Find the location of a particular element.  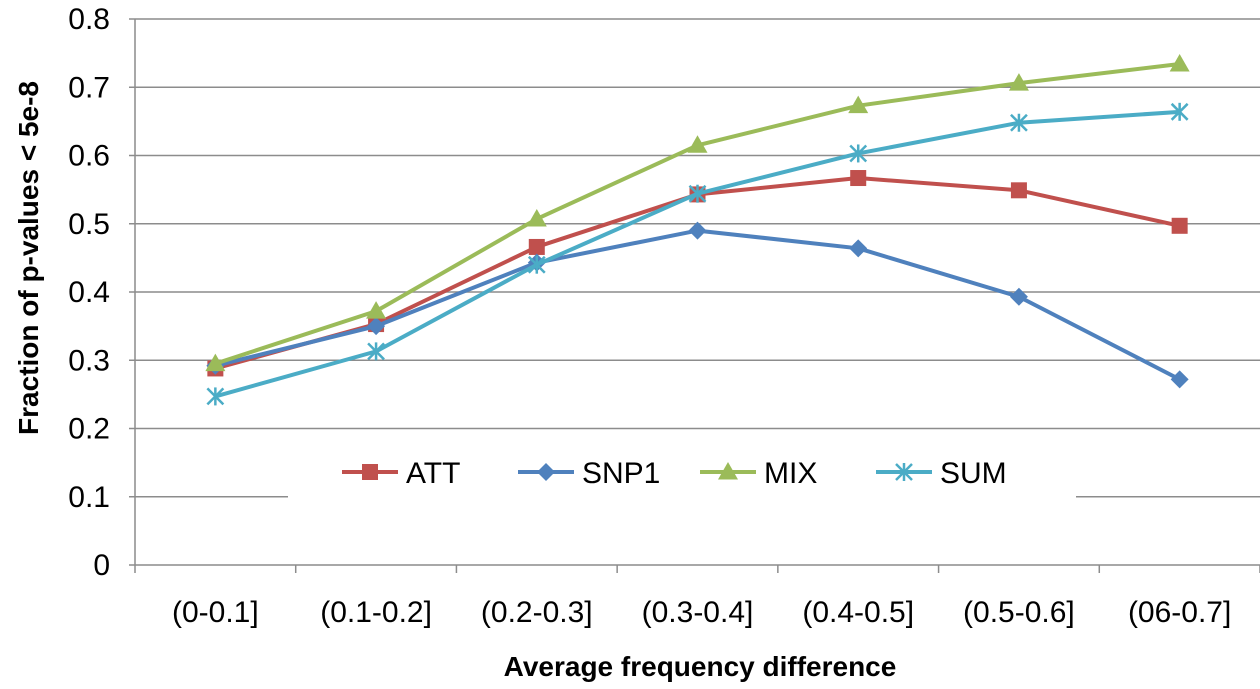

y-tick-label: 0.3 is located at coordinates (89, 360).